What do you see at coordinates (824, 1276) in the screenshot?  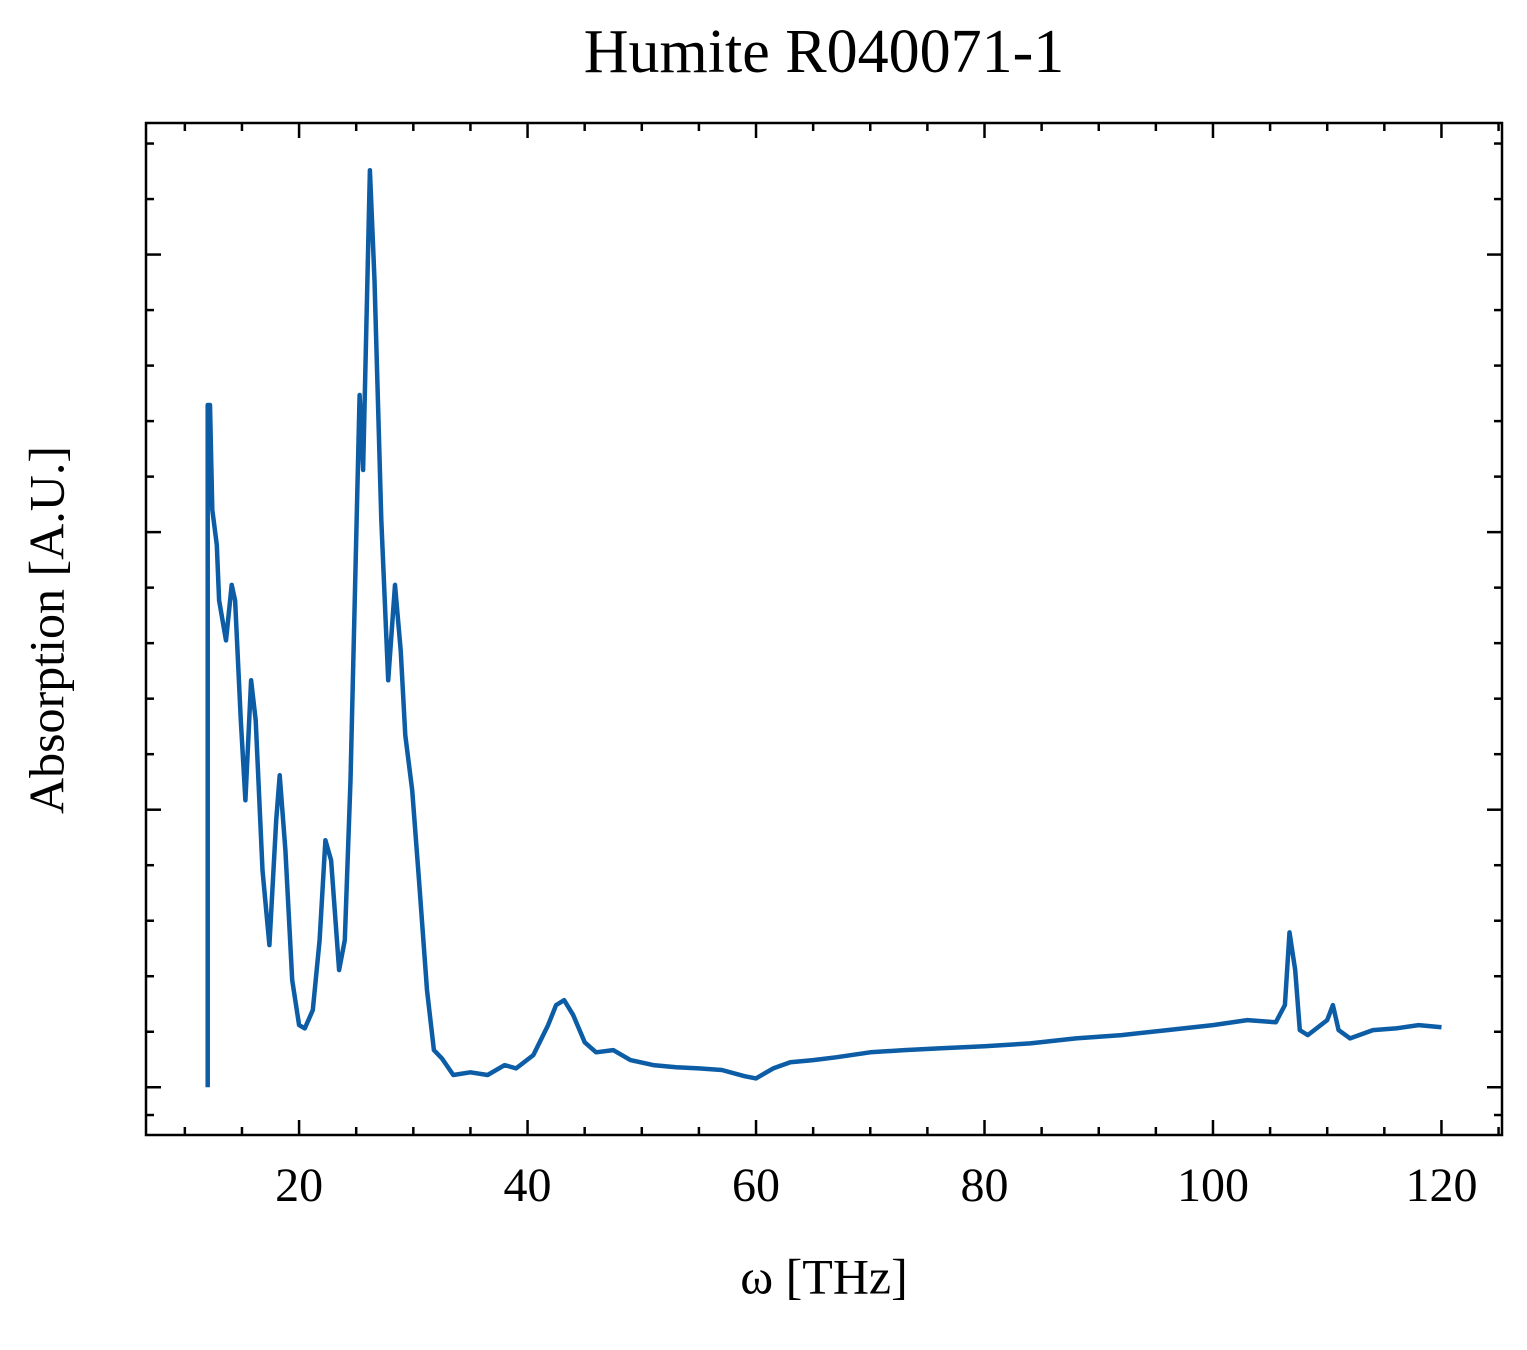 I see `x-axis-label: ω [THz]` at bounding box center [824, 1276].